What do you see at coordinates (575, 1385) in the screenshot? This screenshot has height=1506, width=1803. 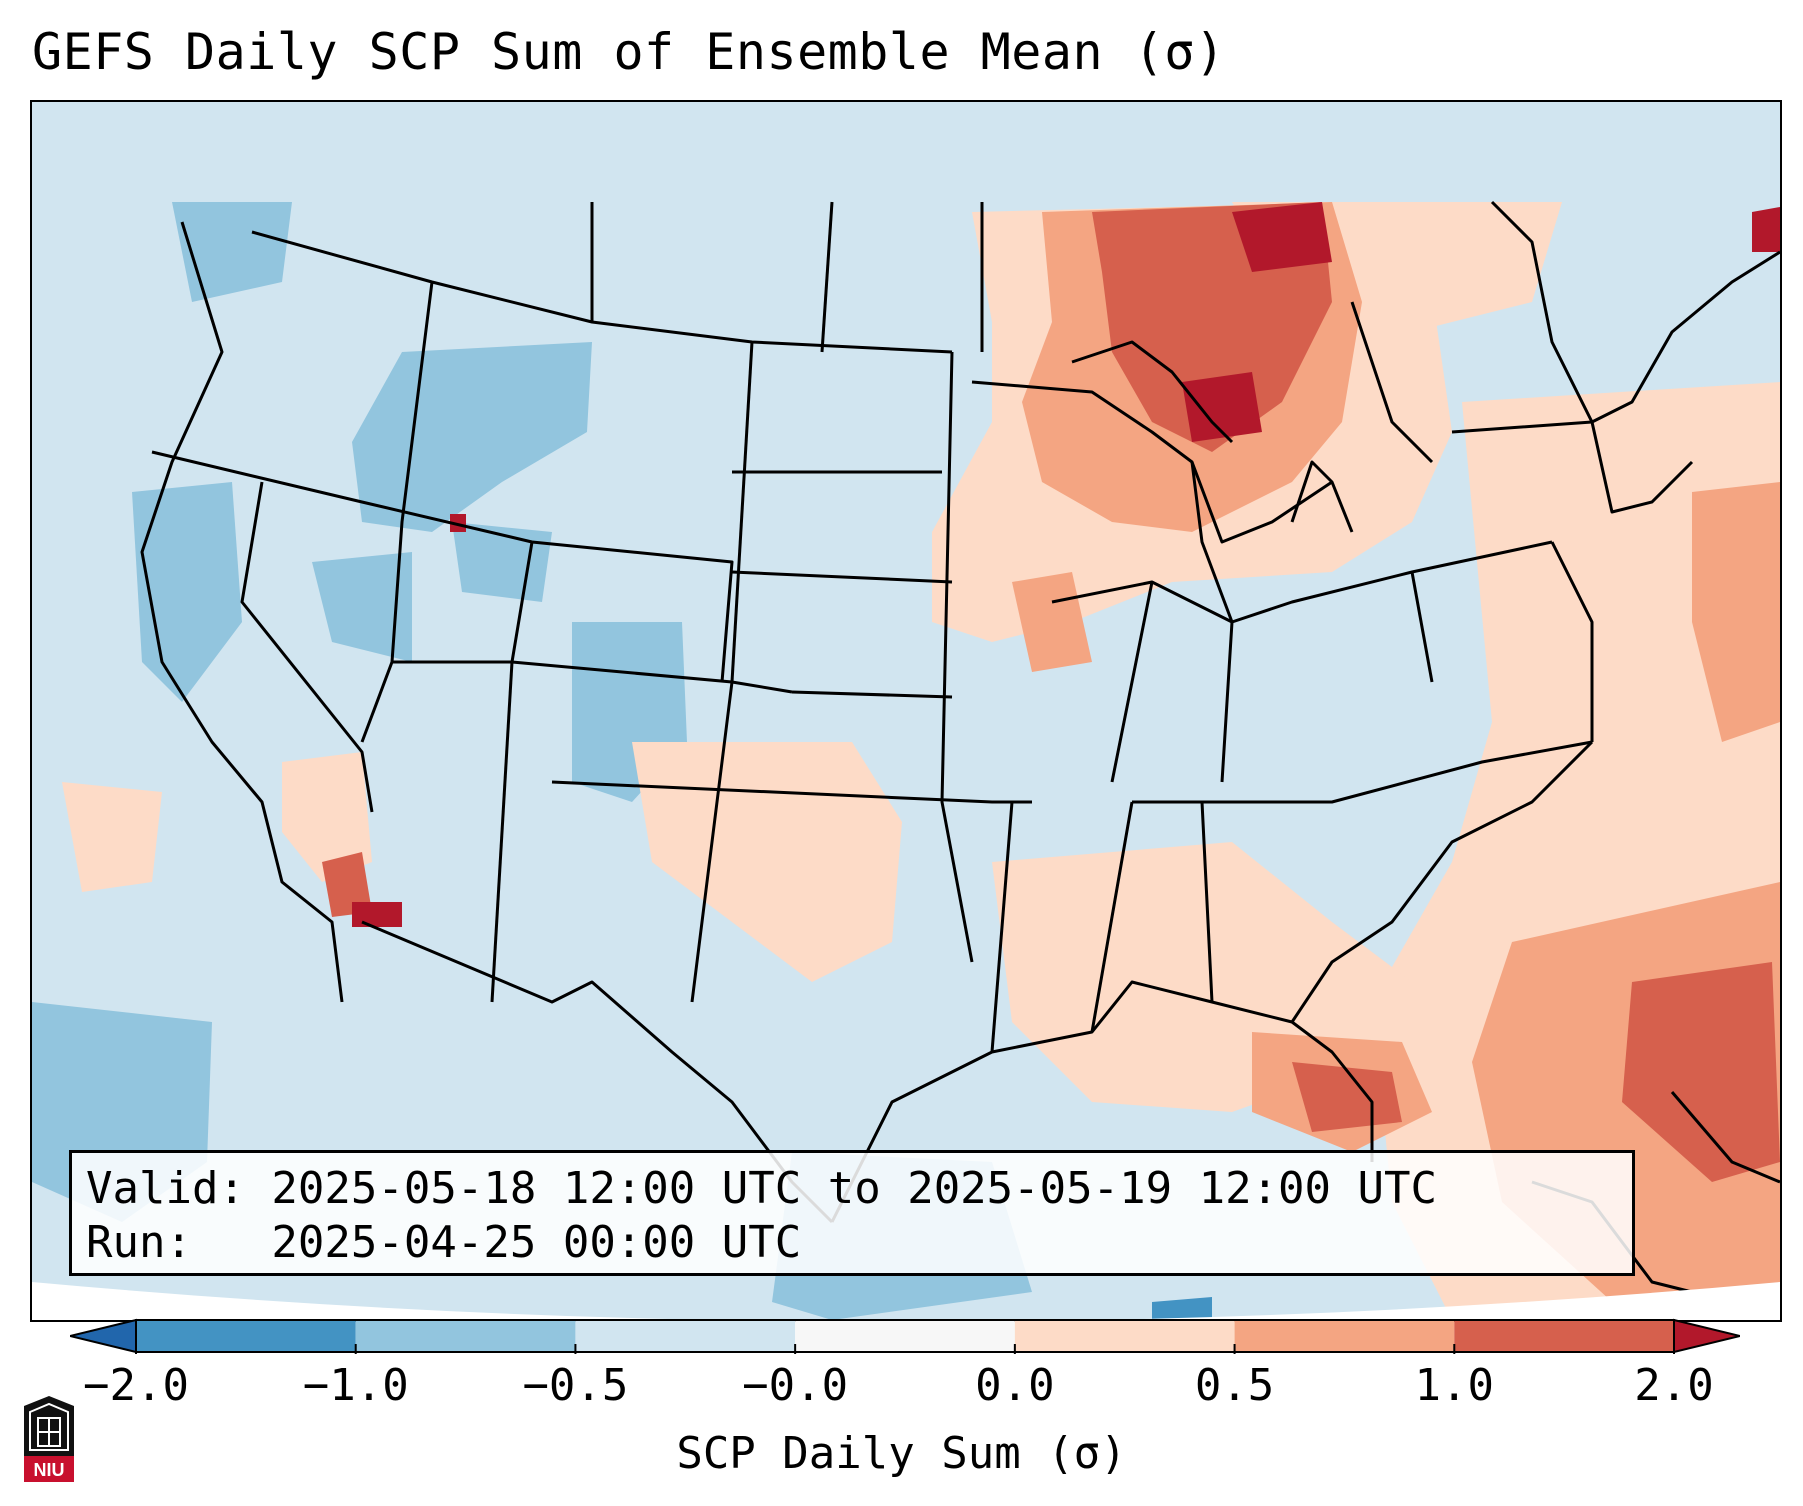 I see `colorbar-tick-label: −0.5` at bounding box center [575, 1385].